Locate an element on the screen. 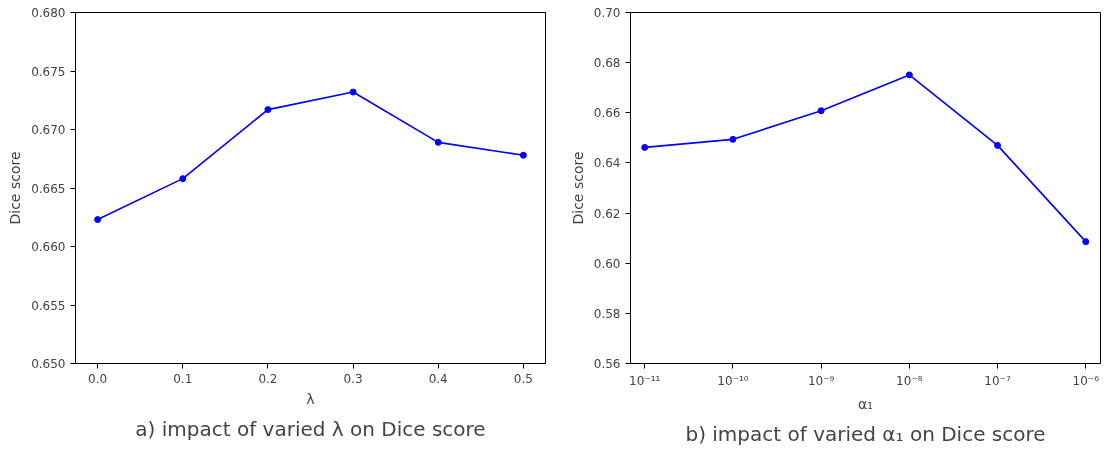 The image size is (1115, 454). y-tick-label: 0.66 is located at coordinates (607, 113).